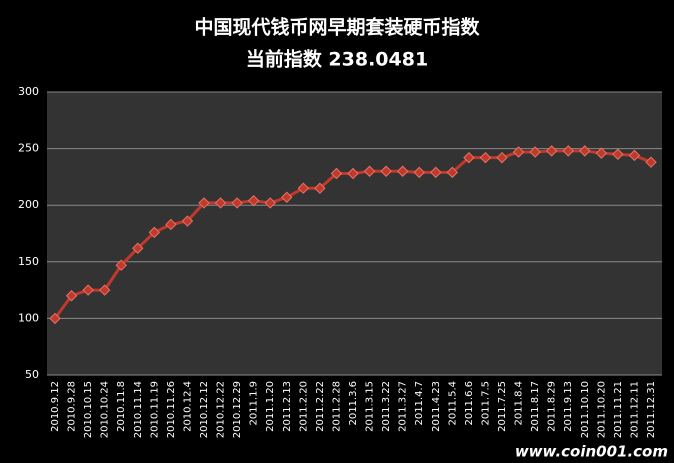 Image resolution: width=674 pixels, height=463 pixels. What do you see at coordinates (469, 403) in the screenshot?
I see `x-tick-label: 2011.6.6` at bounding box center [469, 403].